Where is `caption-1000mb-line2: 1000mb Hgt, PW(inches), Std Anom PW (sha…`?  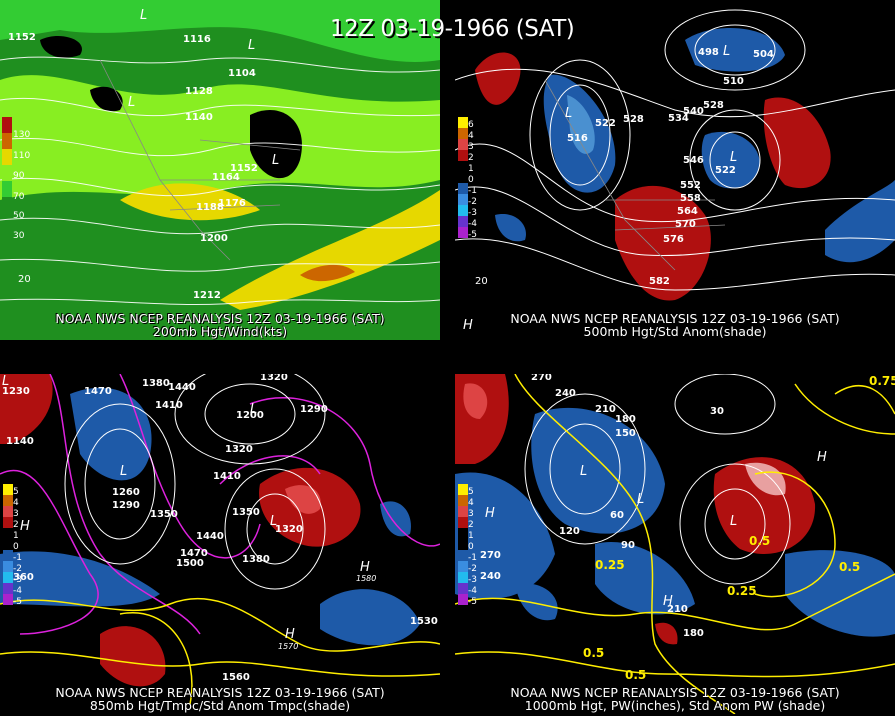
caption-1000mb-line2: 1000mb Hgt, PW(inches), Std Anom PW (sha… is located at coordinates (675, 705).